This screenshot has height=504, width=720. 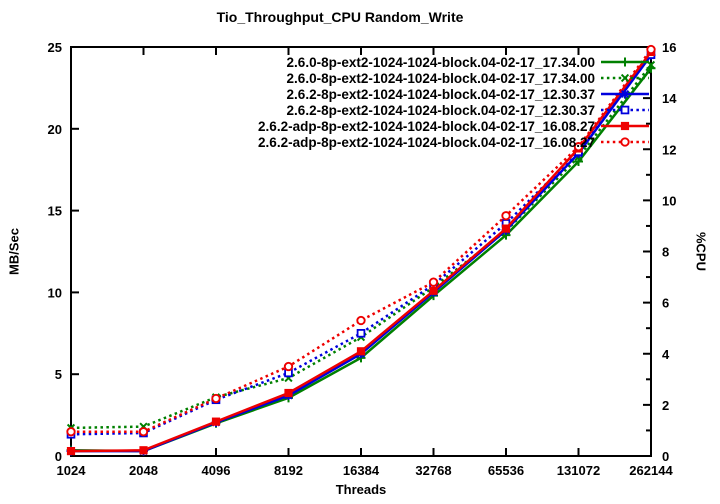 I want to click on y-right-tick-label: 16, so click(x=669, y=47).